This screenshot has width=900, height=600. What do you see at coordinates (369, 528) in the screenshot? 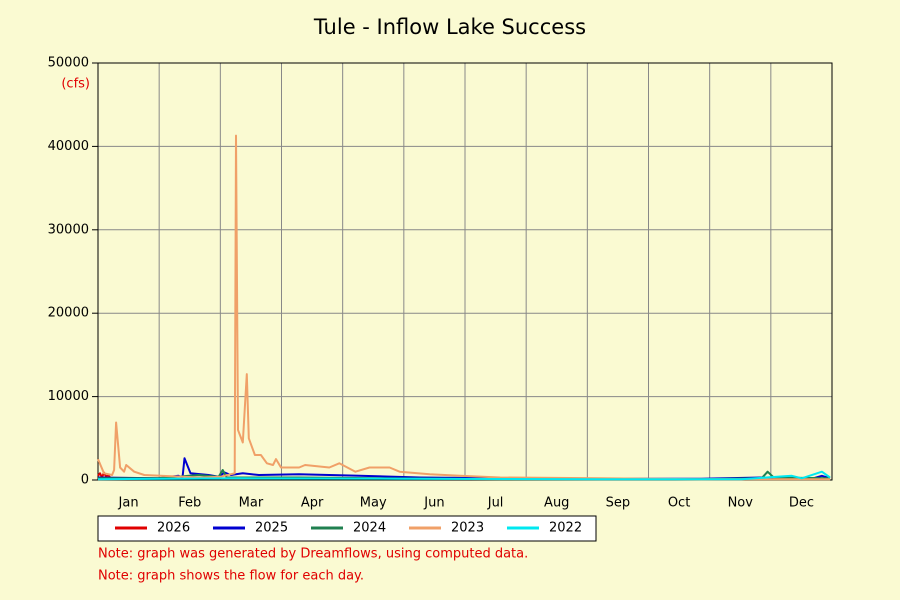
I see `legend-label: 2024` at bounding box center [369, 528].